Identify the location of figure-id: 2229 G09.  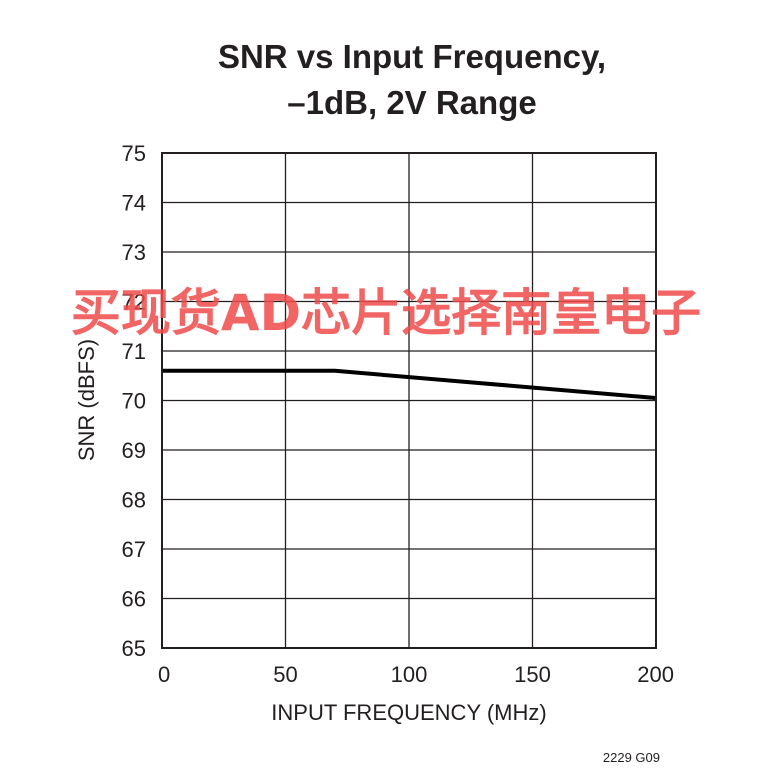
(631, 757).